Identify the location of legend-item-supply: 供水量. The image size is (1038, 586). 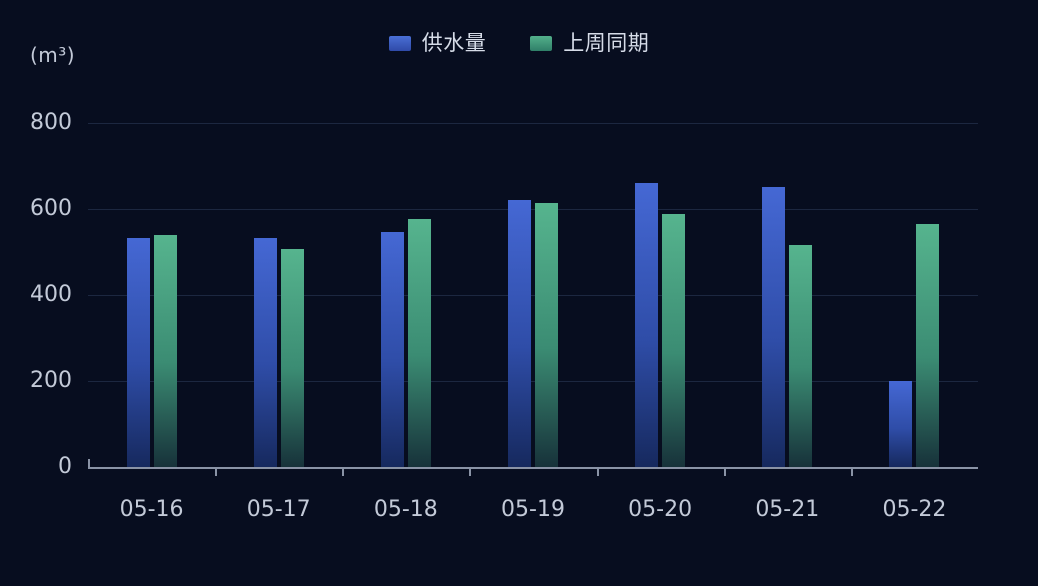
(437, 43).